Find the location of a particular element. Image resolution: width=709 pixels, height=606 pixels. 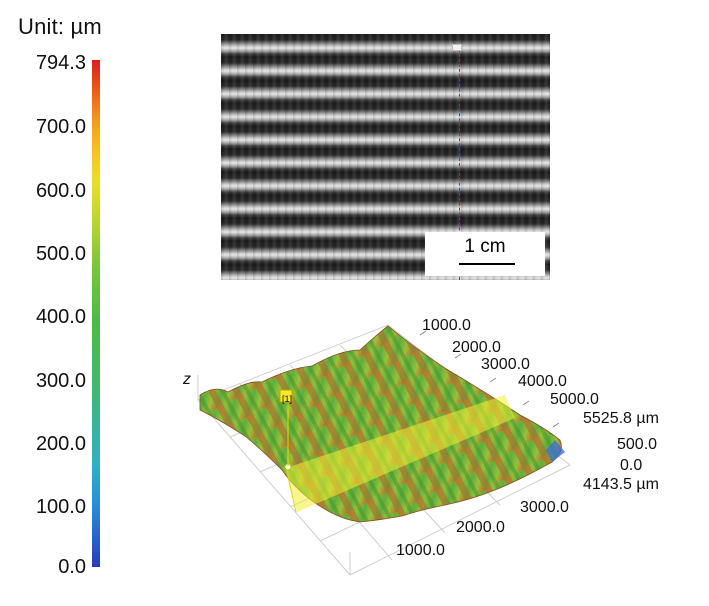

colorbar-tick-700: 700.0 is located at coordinates (60, 127).